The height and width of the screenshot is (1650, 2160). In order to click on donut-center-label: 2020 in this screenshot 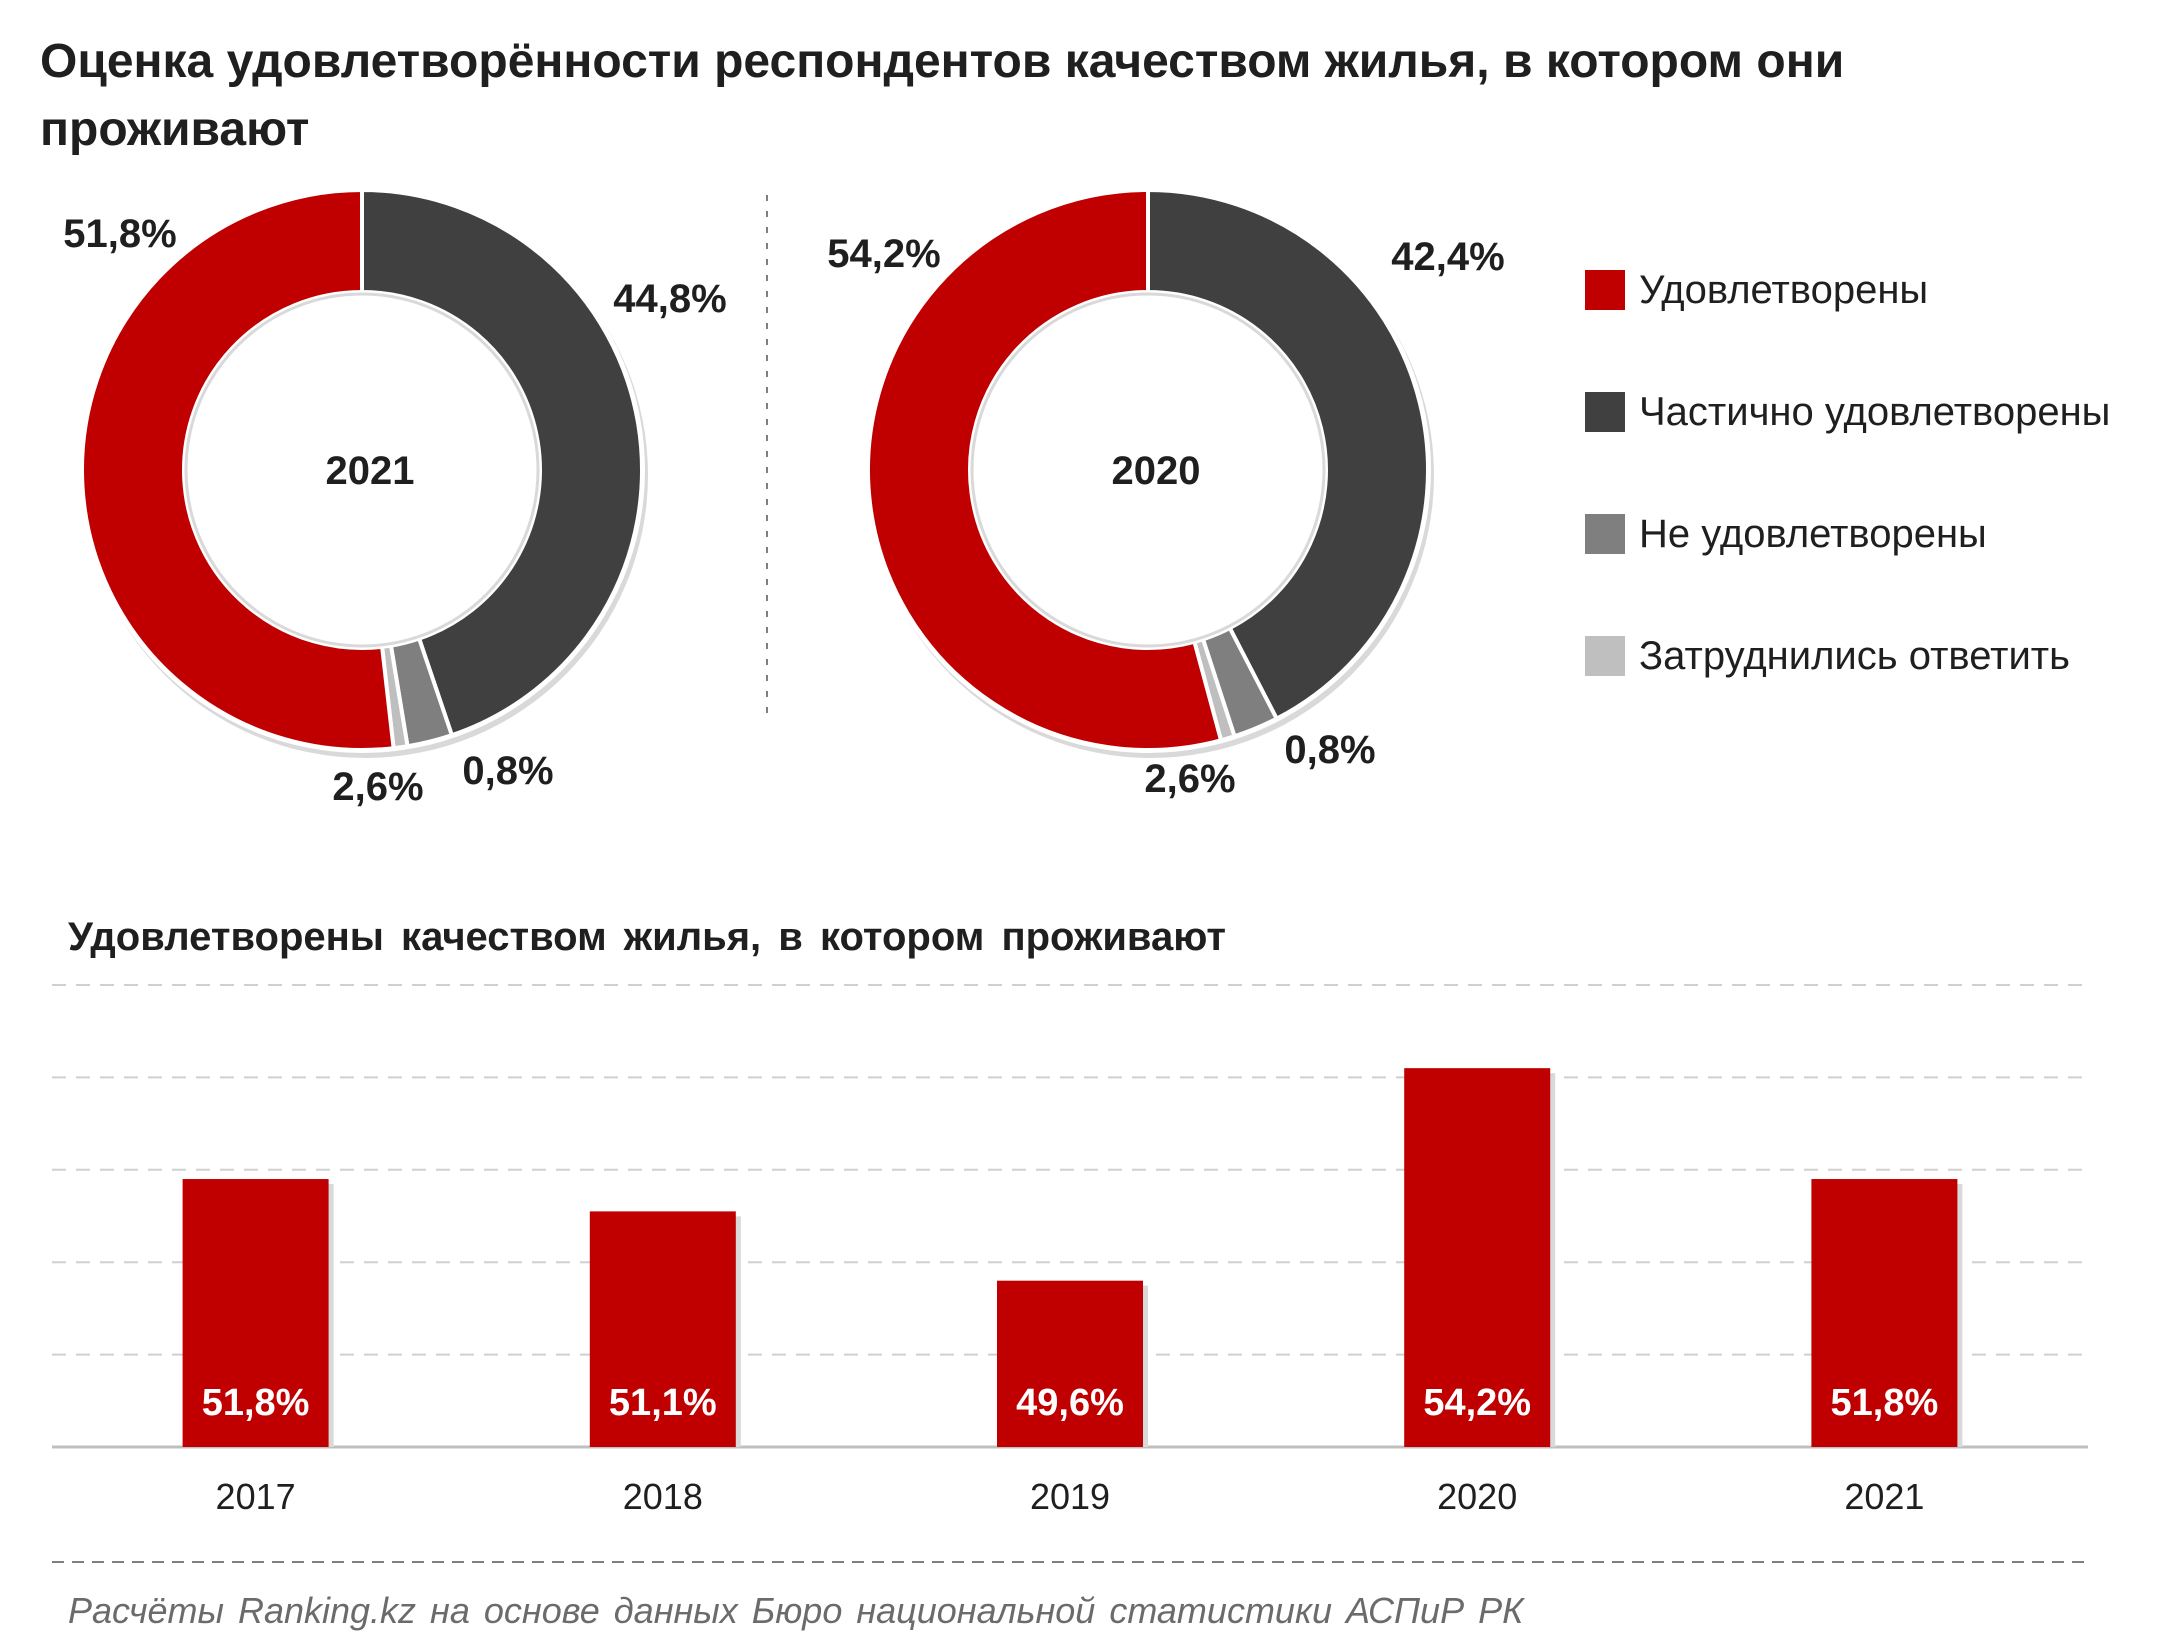, I will do `click(1156, 471)`.